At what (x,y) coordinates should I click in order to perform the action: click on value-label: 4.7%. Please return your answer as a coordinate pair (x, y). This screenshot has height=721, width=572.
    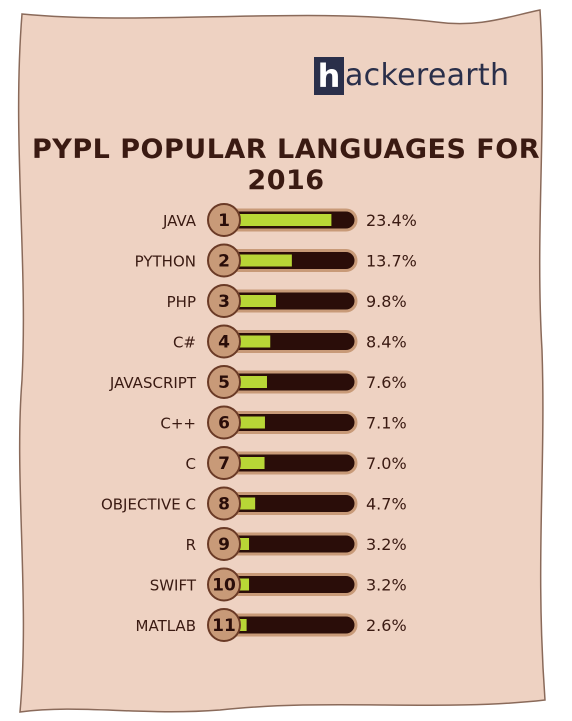
    Looking at the image, I should click on (386, 504).